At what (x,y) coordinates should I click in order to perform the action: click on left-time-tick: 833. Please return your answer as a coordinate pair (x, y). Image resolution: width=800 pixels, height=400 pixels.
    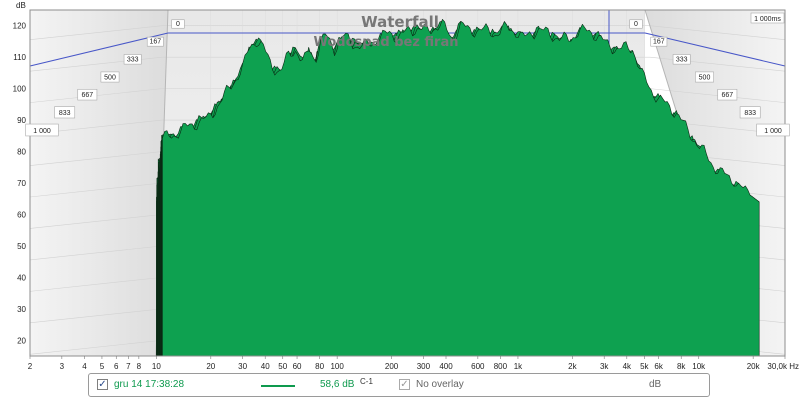
    Looking at the image, I should click on (65, 112).